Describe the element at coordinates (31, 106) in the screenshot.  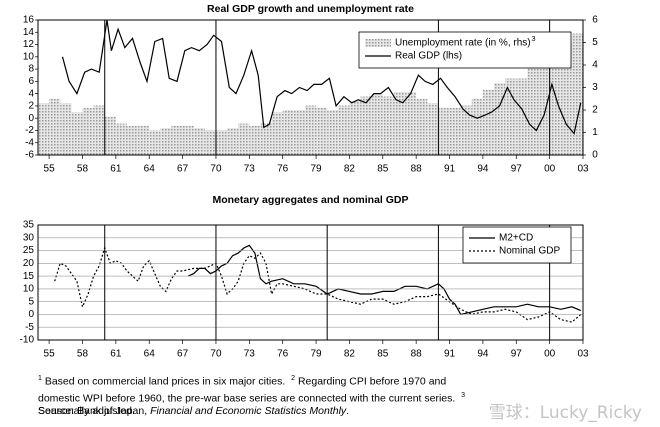
I see `y-tick-label: 2` at that location.